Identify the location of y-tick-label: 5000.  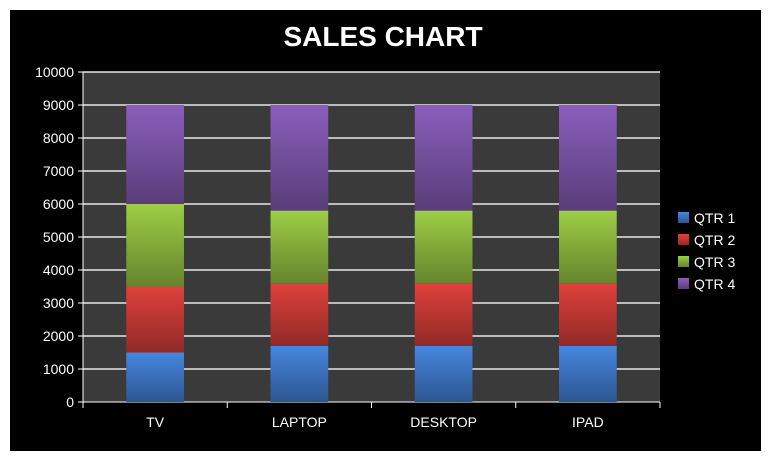
(58, 237).